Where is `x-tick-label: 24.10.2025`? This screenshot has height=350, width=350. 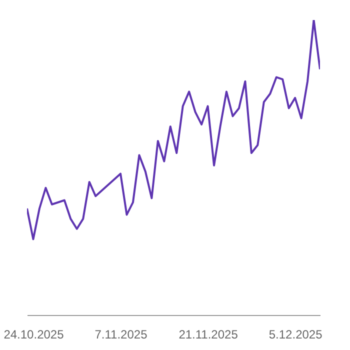 x-tick-label: 24.10.2025 is located at coordinates (34, 335).